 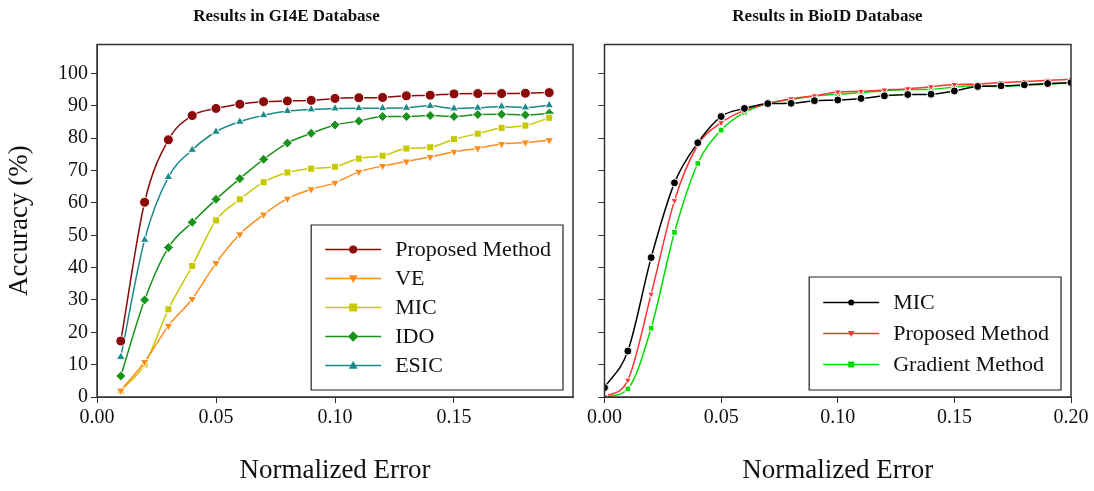 I want to click on y-tick-label: 30, so click(x=78, y=298).